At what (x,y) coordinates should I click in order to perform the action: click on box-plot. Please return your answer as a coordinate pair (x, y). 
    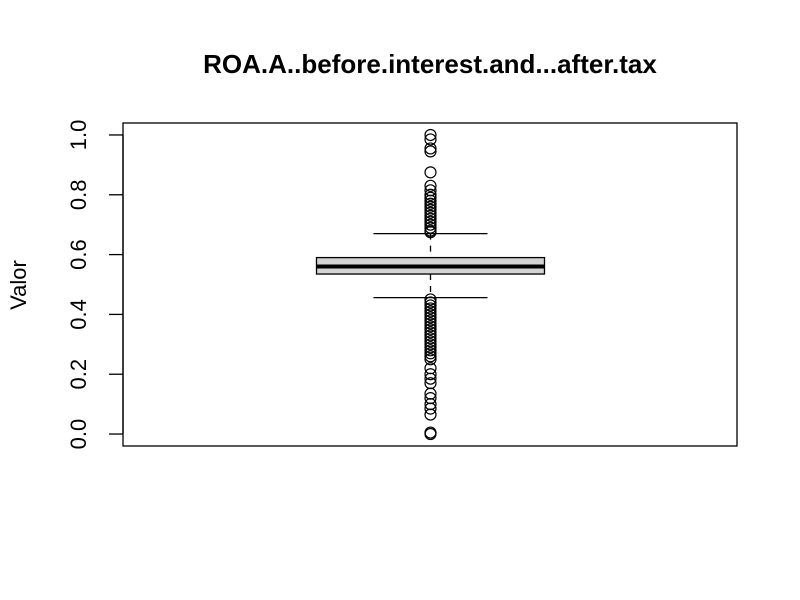
    Looking at the image, I should click on (430, 266).